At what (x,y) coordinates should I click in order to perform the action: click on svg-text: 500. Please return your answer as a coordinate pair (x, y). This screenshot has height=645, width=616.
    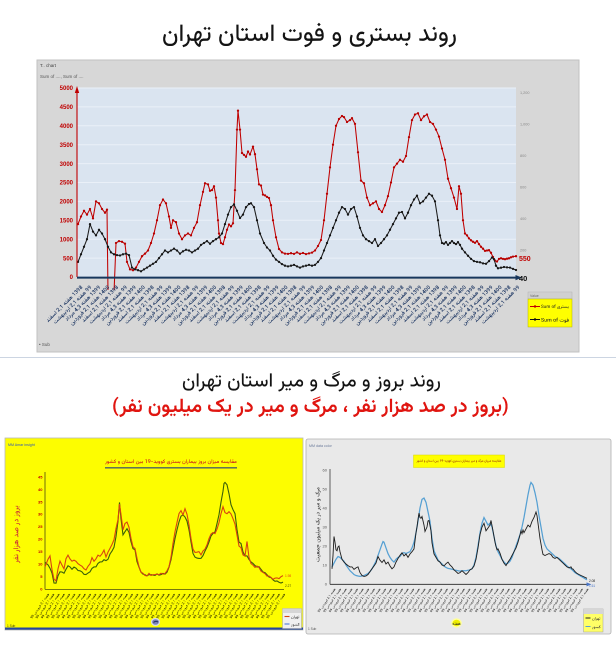
    Looking at the image, I should click on (68, 259).